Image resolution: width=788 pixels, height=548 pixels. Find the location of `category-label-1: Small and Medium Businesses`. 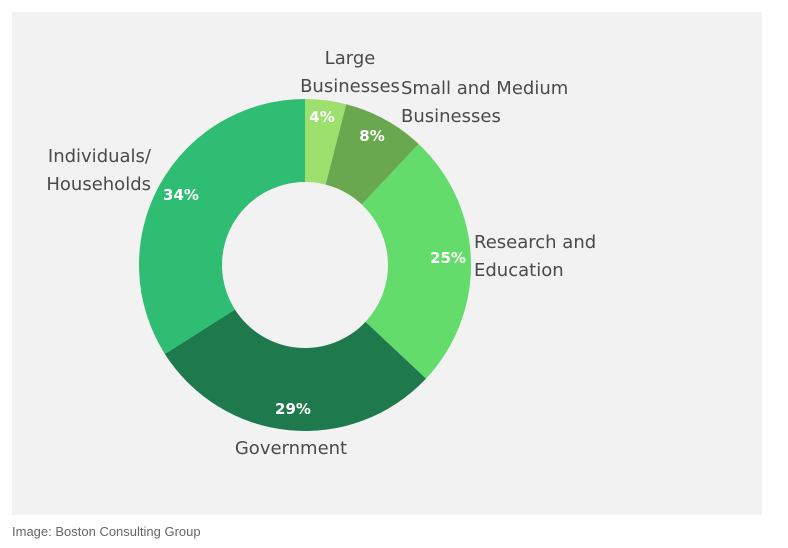

category-label-1: Small and Medium Businesses is located at coordinates (484, 102).